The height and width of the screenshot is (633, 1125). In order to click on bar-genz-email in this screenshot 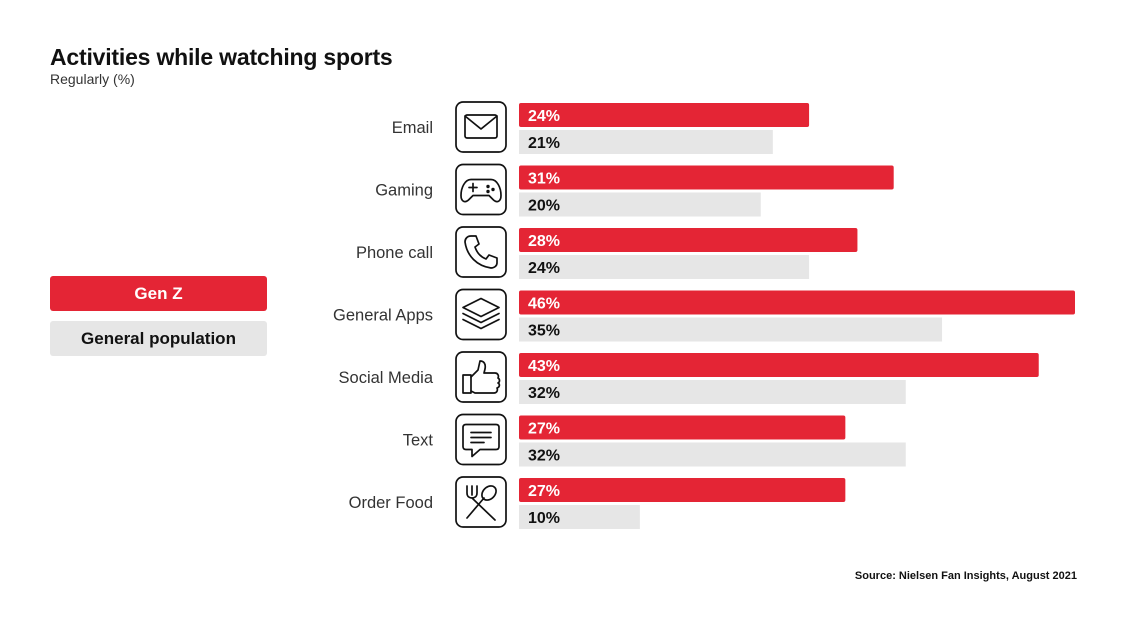, I will do `click(664, 115)`.